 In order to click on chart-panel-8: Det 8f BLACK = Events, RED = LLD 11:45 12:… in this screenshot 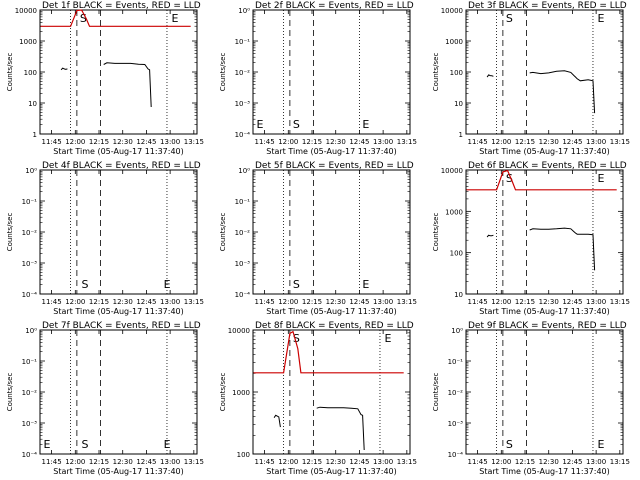, I will do `click(318, 398)`.